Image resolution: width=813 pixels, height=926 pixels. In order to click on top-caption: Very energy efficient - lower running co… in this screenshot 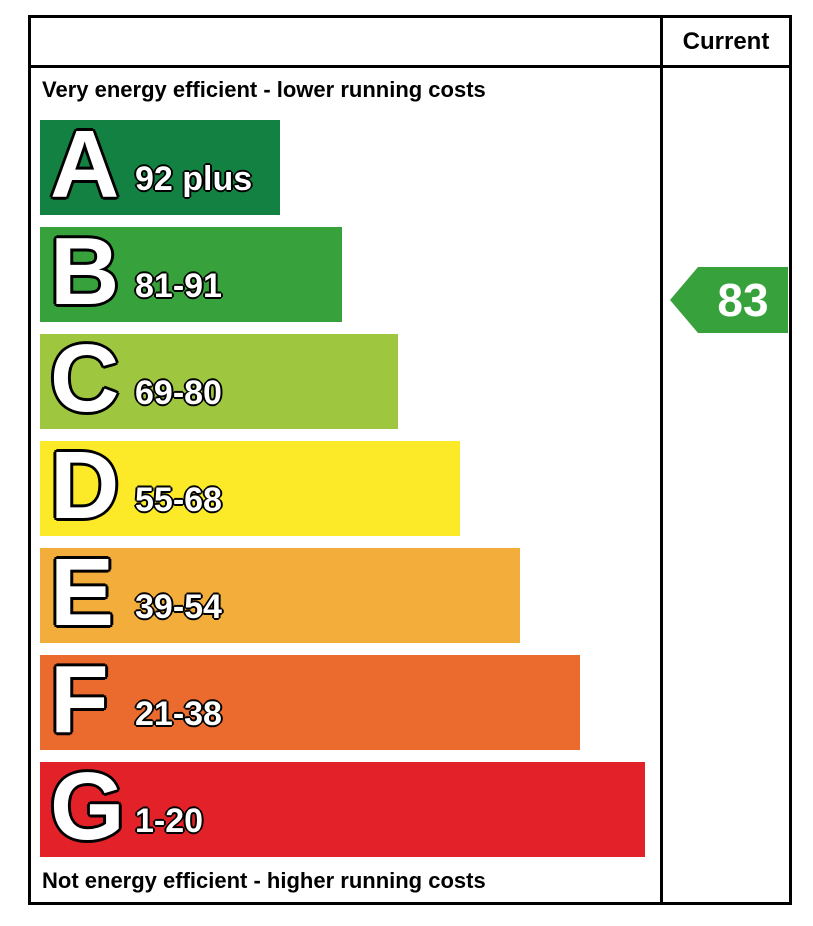, I will do `click(264, 89)`.